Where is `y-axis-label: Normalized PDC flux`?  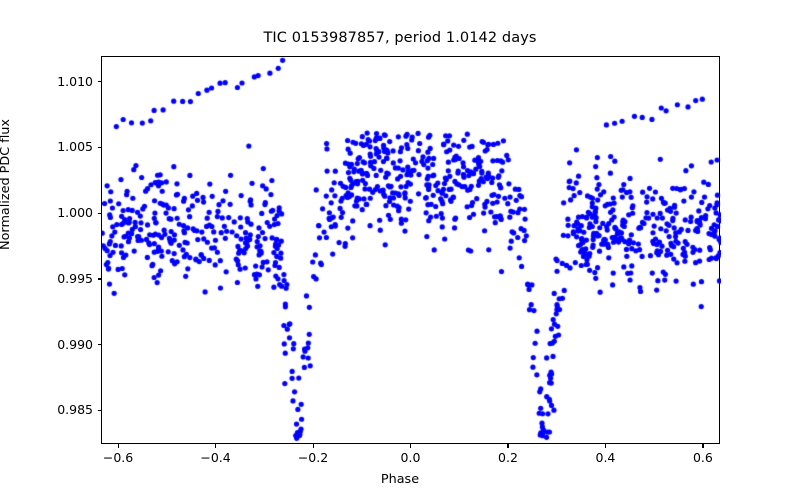 y-axis-label: Normalized PDC flux is located at coordinates (6, 184).